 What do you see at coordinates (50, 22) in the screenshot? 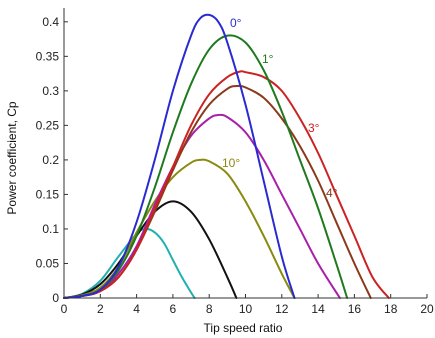
I see `y-tick-label: 0.4` at bounding box center [50, 22].